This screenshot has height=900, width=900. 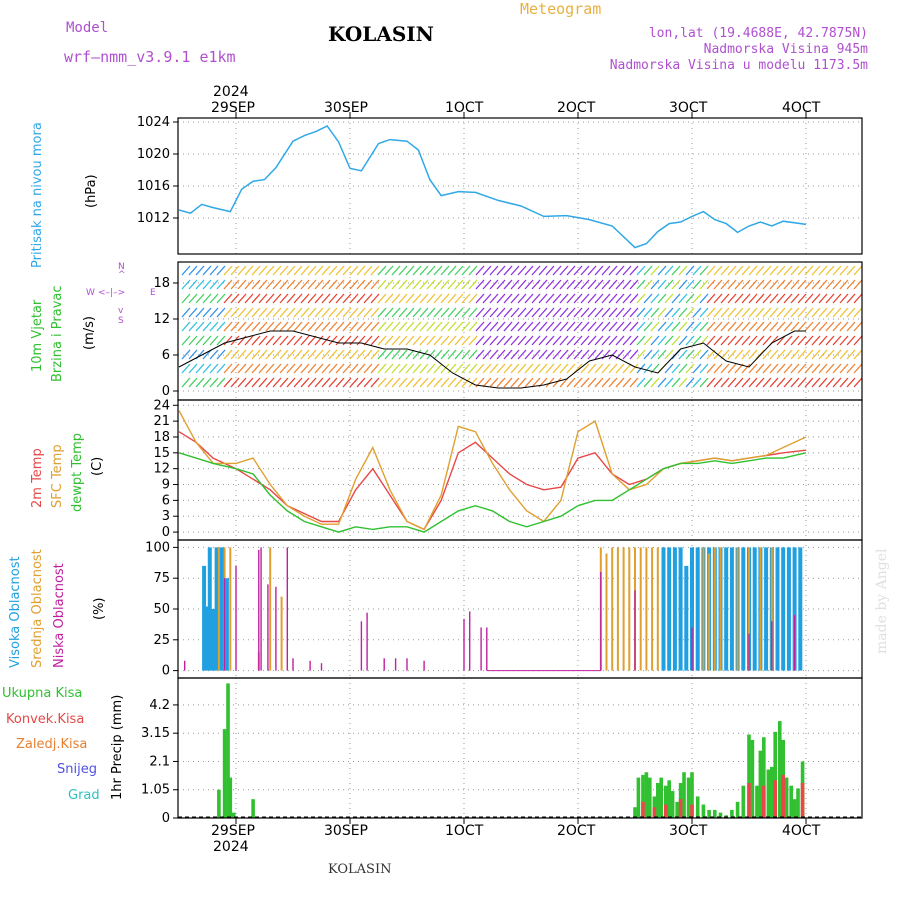 I want to click on ytick-label-pressure-1: 1016, so click(x=153, y=186).